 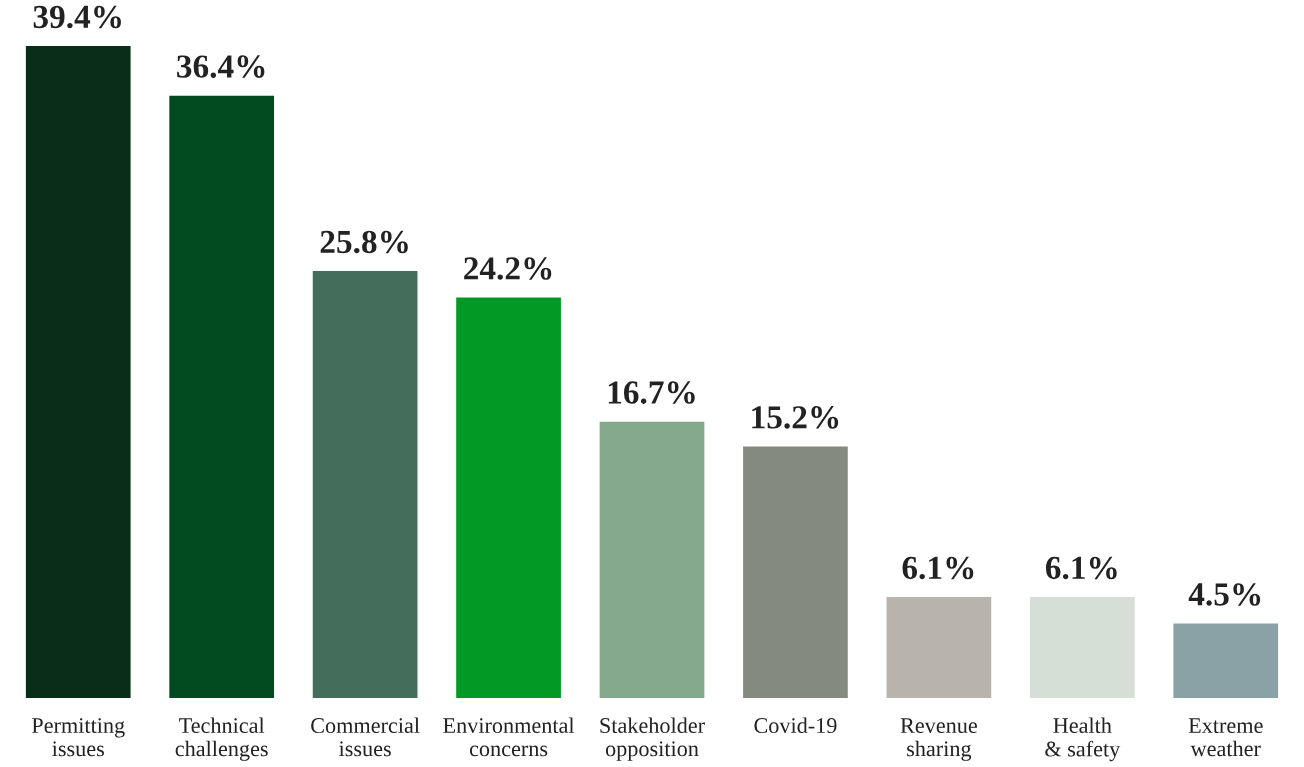 I want to click on data-label: 15.2%, so click(x=795, y=417).